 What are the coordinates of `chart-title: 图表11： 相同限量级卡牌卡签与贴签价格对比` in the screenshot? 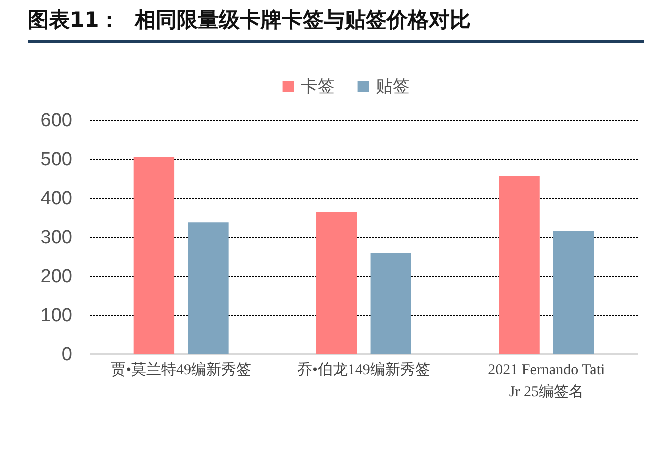 It's located at (249, 20).